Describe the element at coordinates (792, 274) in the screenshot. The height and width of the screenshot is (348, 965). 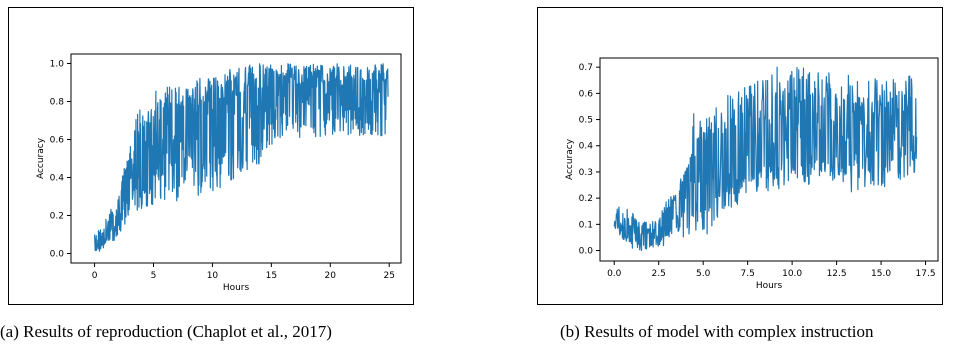
I see `x-tick-label: 10.0` at that location.